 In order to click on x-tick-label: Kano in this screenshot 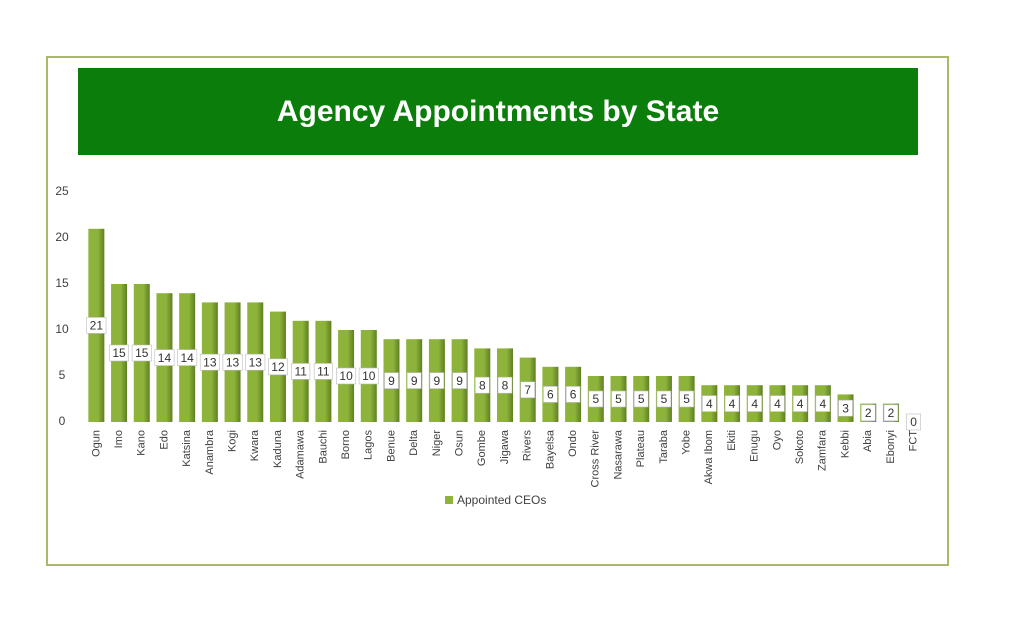, I will do `click(142, 443)`.